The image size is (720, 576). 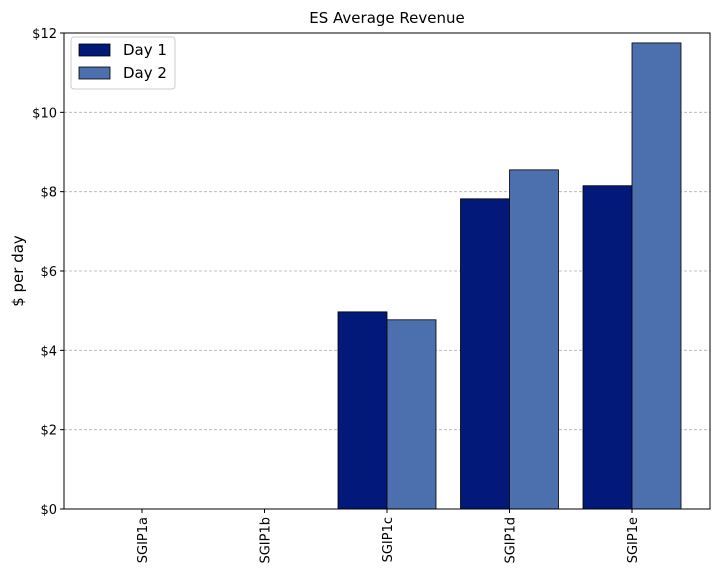 What do you see at coordinates (511, 540) in the screenshot?
I see `x-tick-label: SGIP1d` at bounding box center [511, 540].